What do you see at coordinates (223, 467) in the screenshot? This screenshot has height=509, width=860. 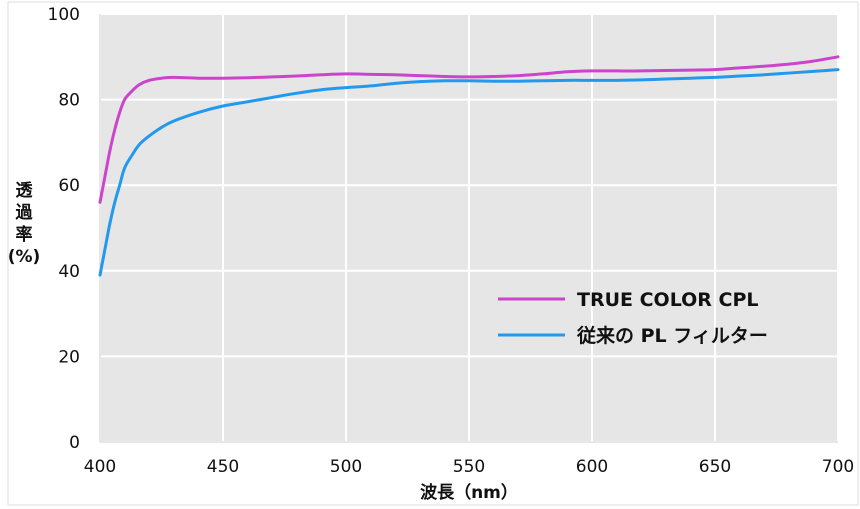 I see `x-tick-label: 450` at bounding box center [223, 467].